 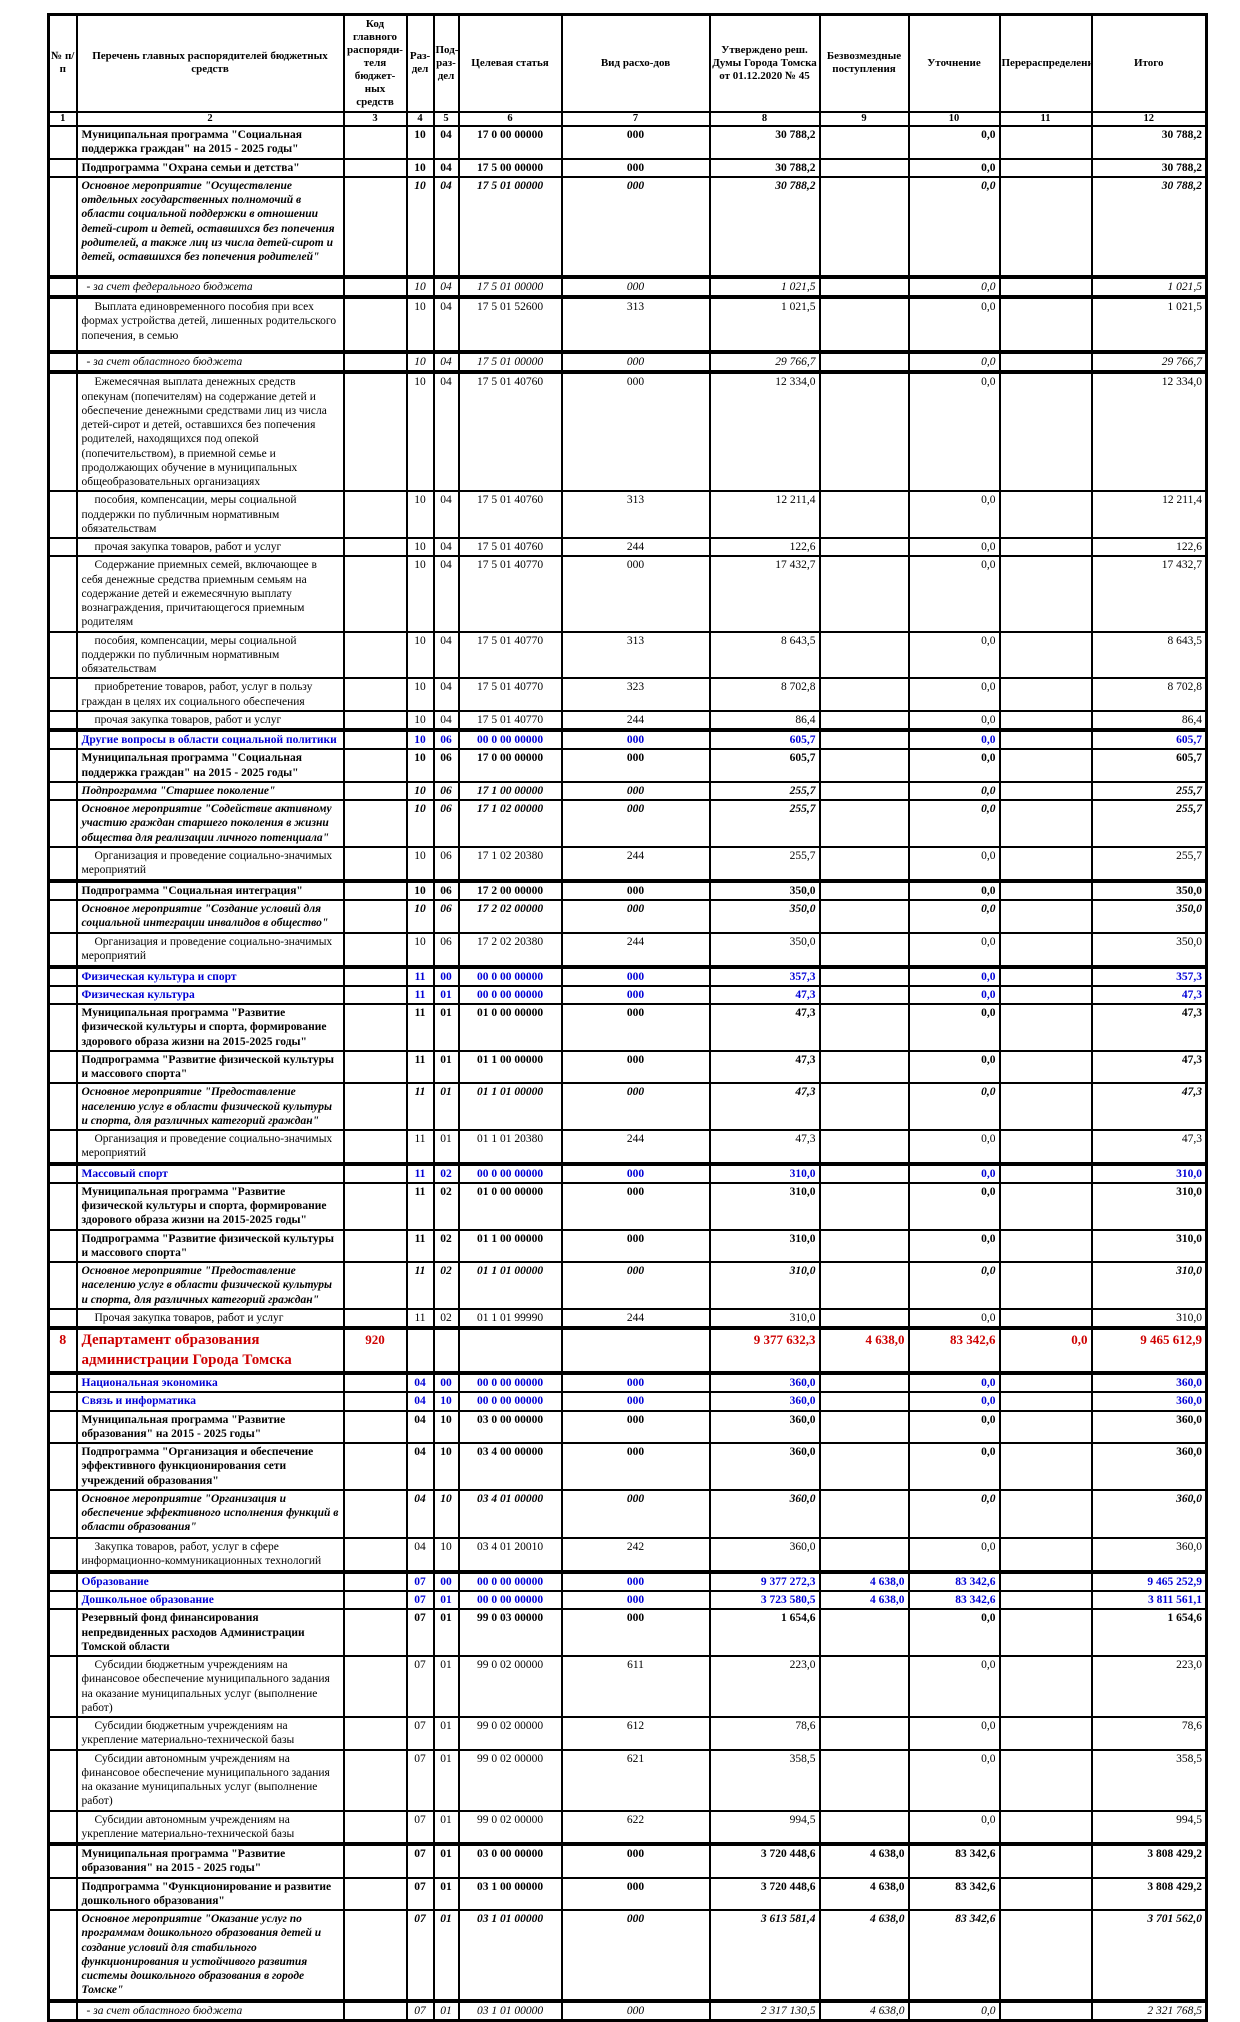 What do you see at coordinates (1149, 1733) in the screenshot?
I see `cell-itogo: 78,6` at bounding box center [1149, 1733].